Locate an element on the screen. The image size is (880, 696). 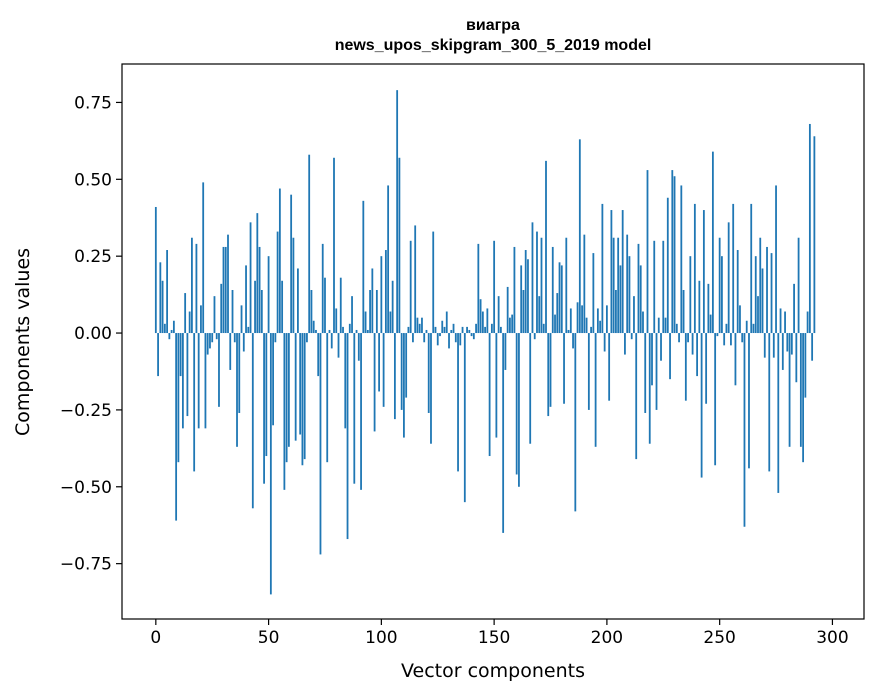
y-tick-label: 0.75 is located at coordinates (93, 103).